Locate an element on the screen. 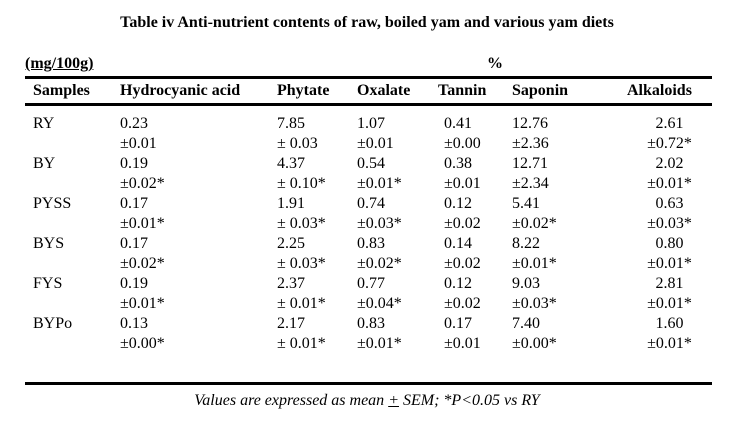 Image resolution: width=734 pixels, height=424 pixels. mean-value: 5.41 is located at coordinates (526, 203).